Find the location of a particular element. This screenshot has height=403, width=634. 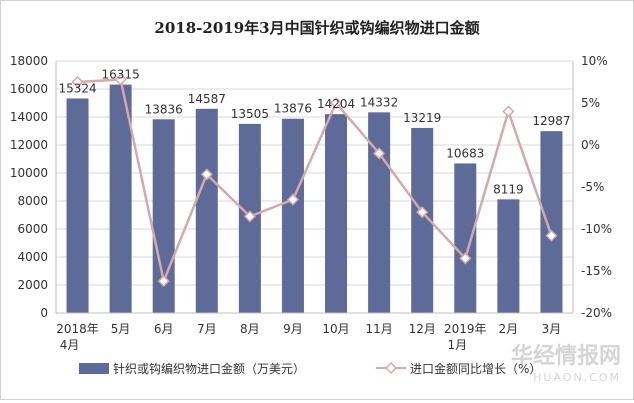

legend-bar-swatch is located at coordinates (94, 368).